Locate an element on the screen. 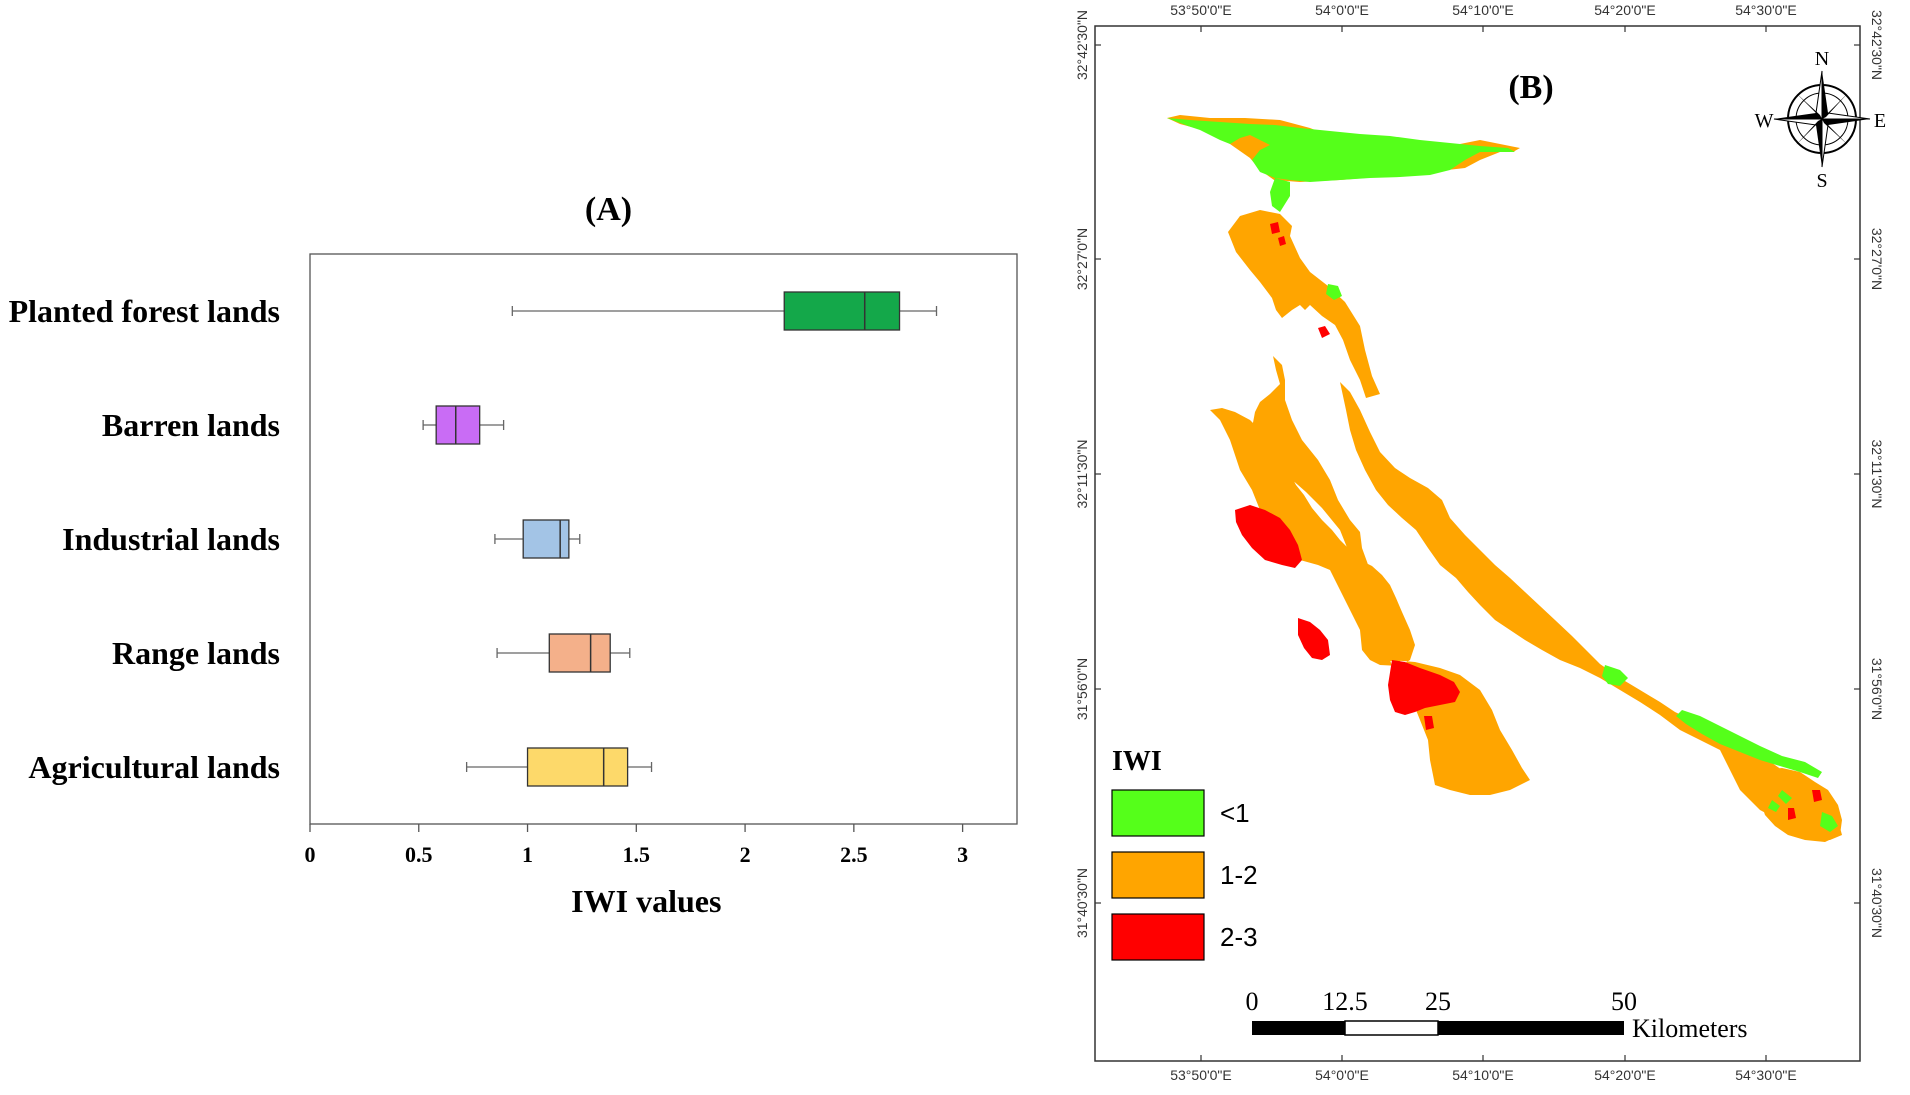 The image size is (1910, 1095). x-axis-title: IWI values is located at coordinates (646, 901).